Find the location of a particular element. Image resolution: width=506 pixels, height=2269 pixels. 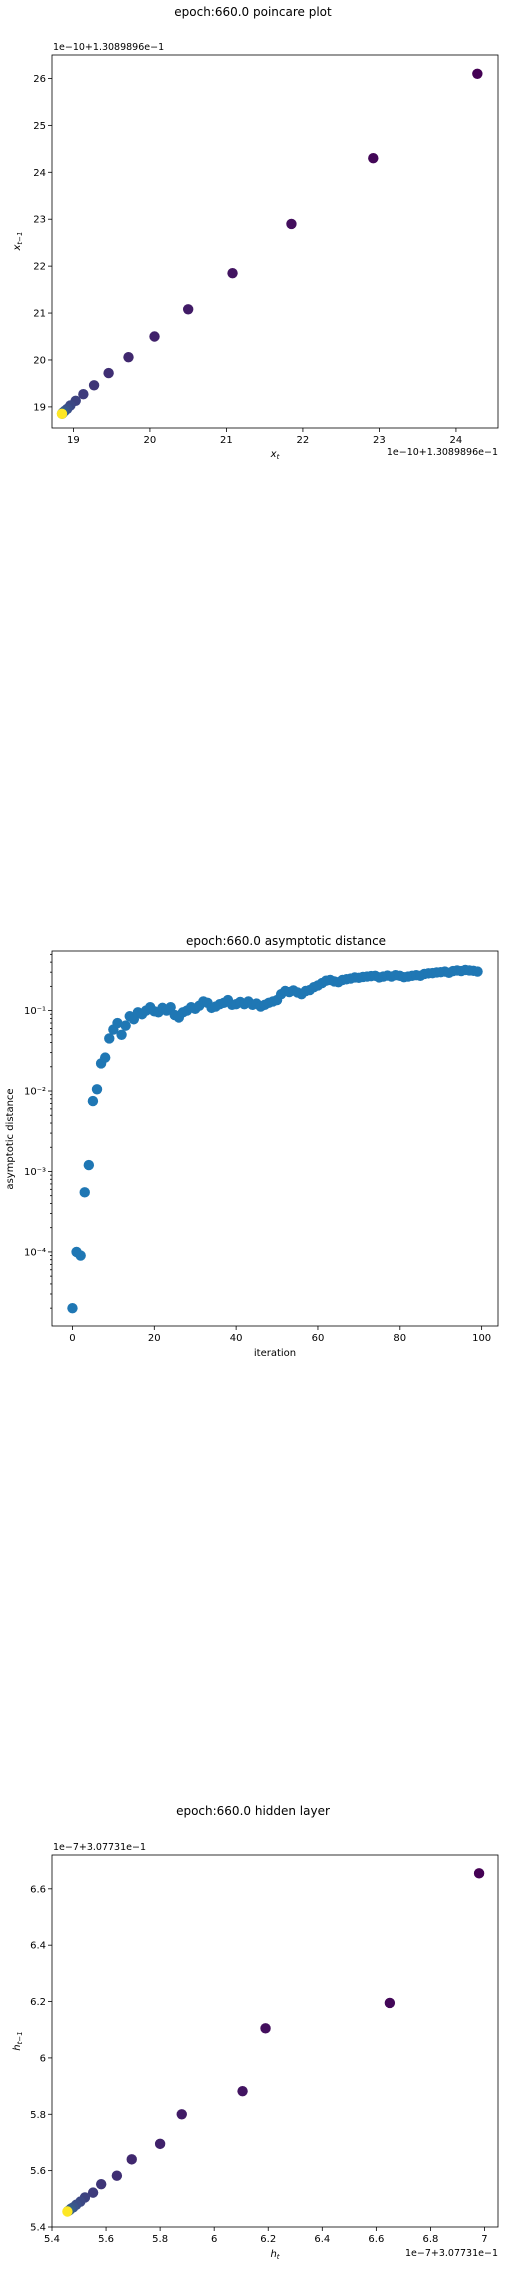

y-axis-label: asymptotic distance is located at coordinates (10, 1138).